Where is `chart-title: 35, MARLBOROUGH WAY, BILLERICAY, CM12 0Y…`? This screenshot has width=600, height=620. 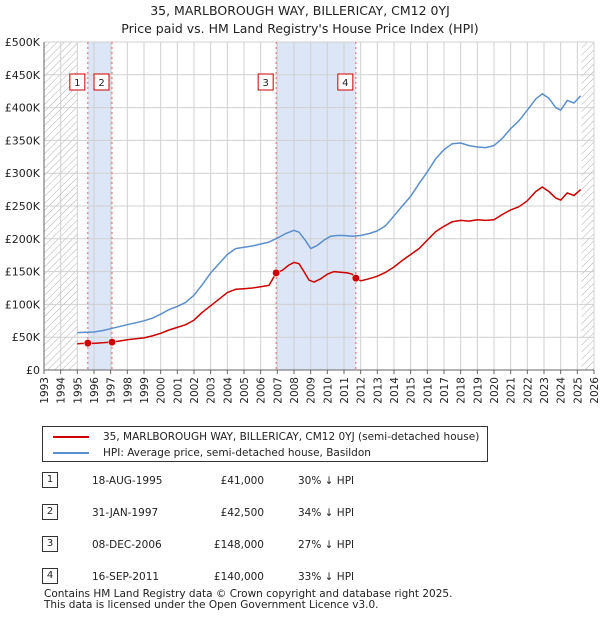 chart-title: 35, MARLBOROUGH WAY, BILLERICAY, CM12 0Y… is located at coordinates (300, 20).